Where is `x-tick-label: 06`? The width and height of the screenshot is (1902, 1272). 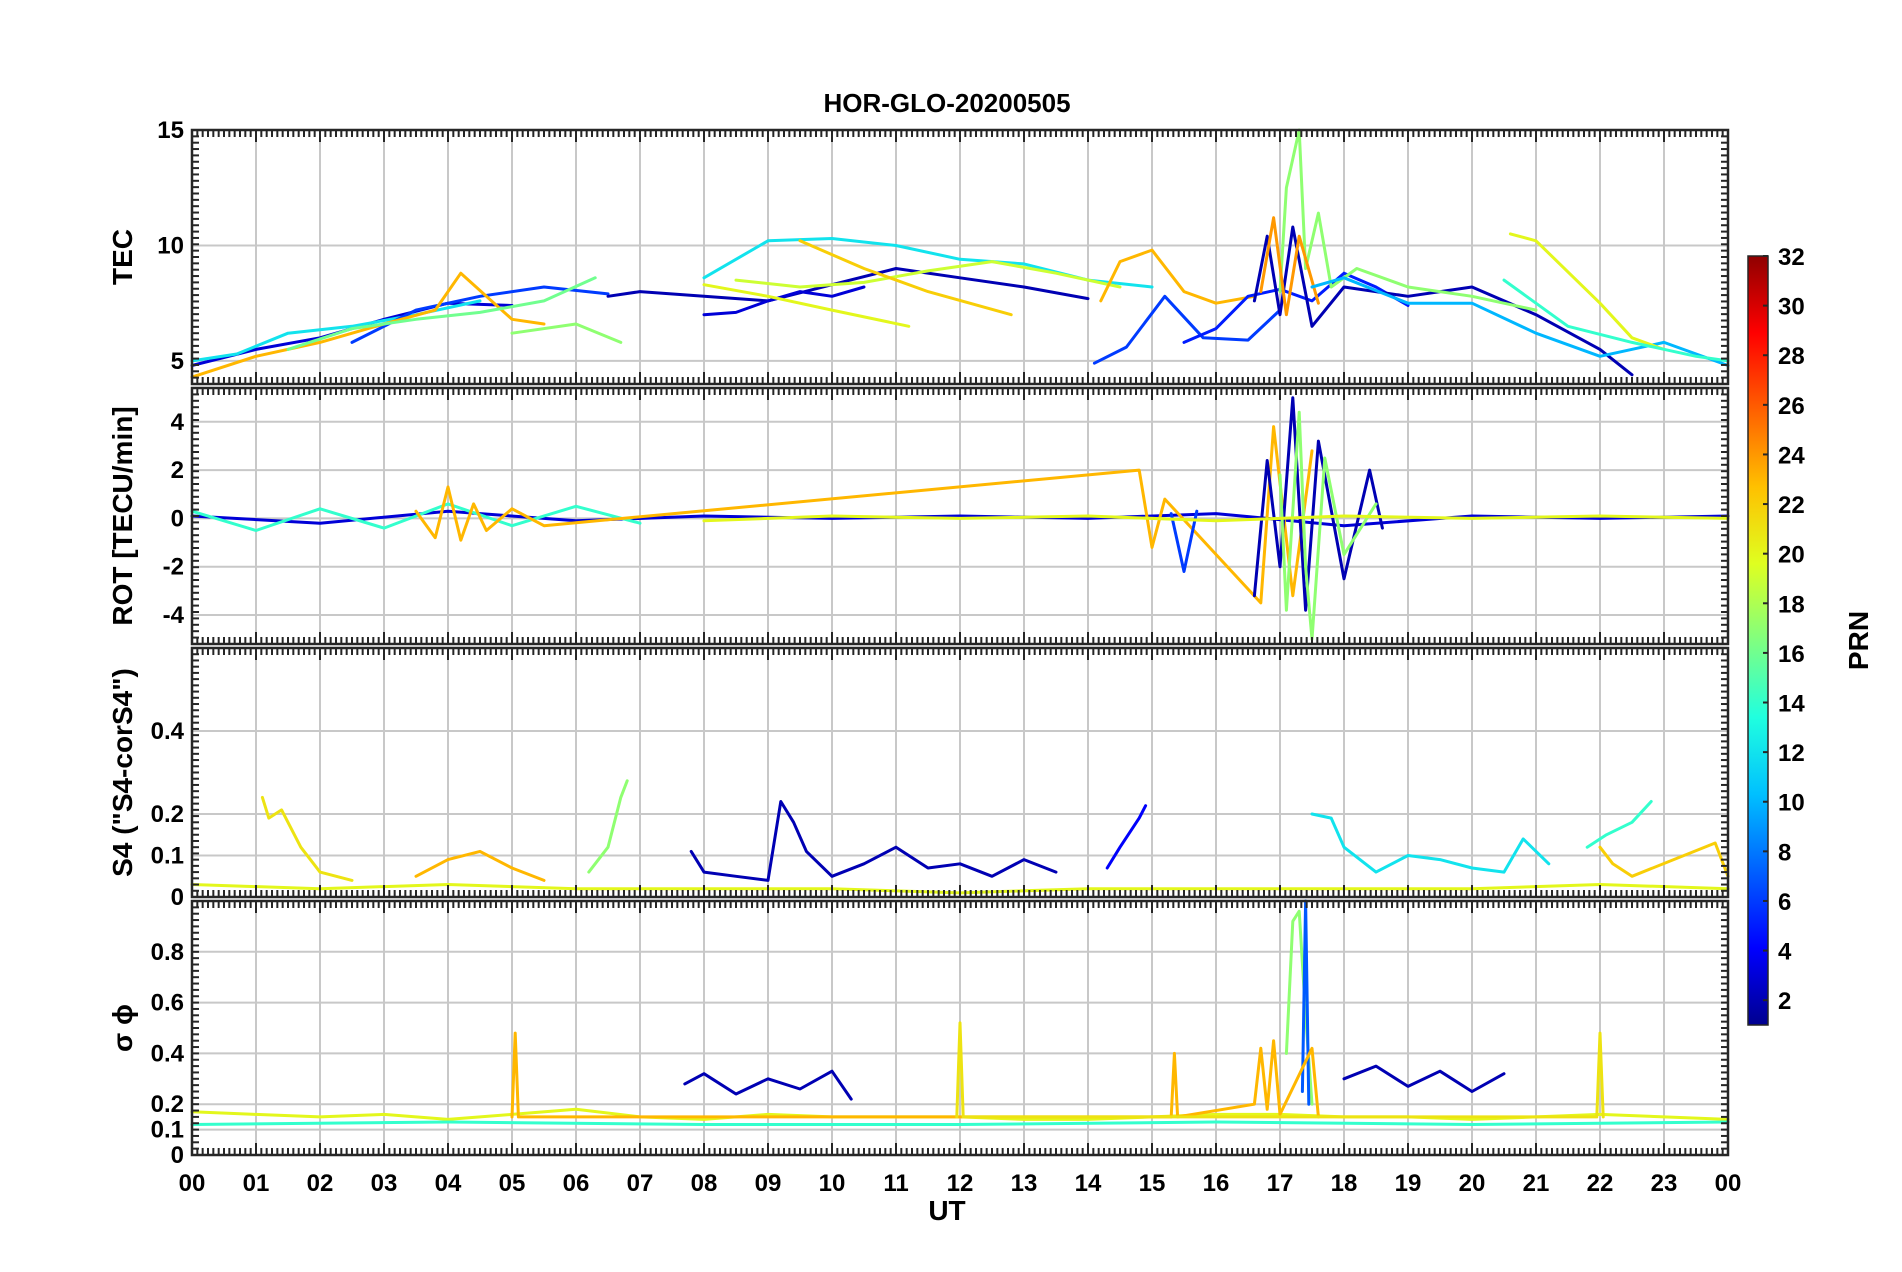
x-tick-label: 06 is located at coordinates (576, 1183).